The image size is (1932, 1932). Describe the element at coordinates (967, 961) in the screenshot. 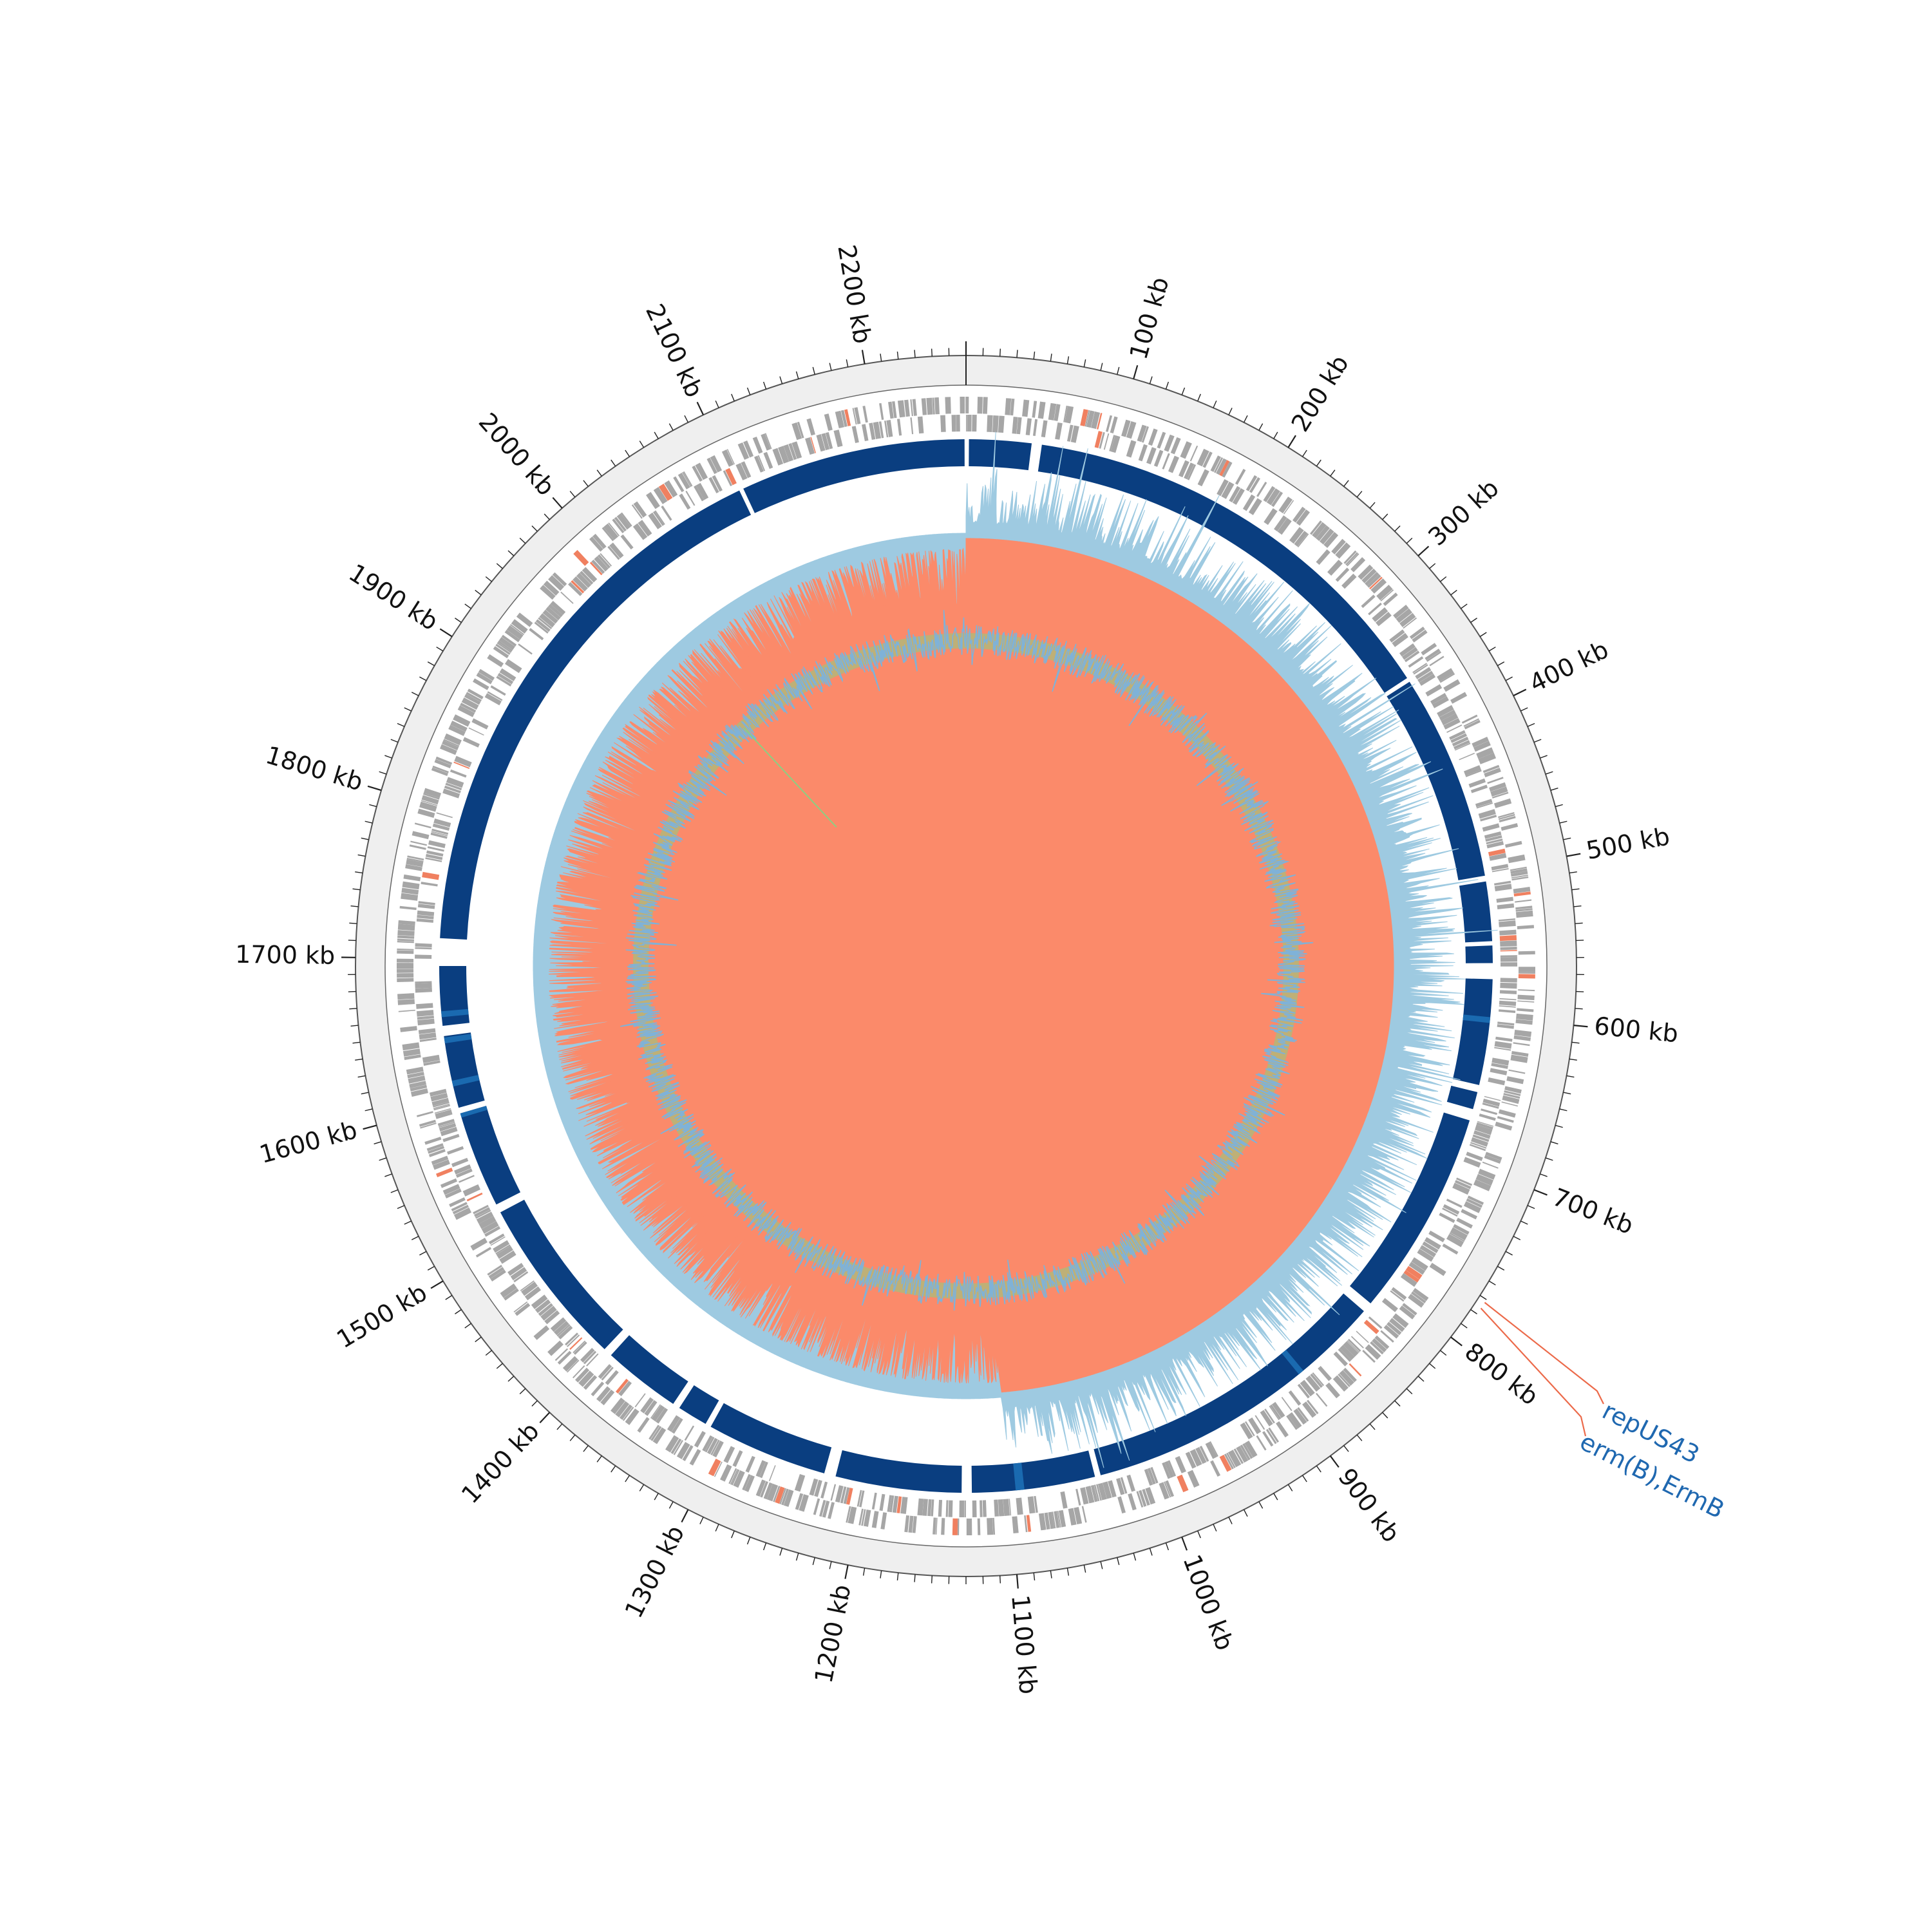

I see `gc-skew-line` at that location.